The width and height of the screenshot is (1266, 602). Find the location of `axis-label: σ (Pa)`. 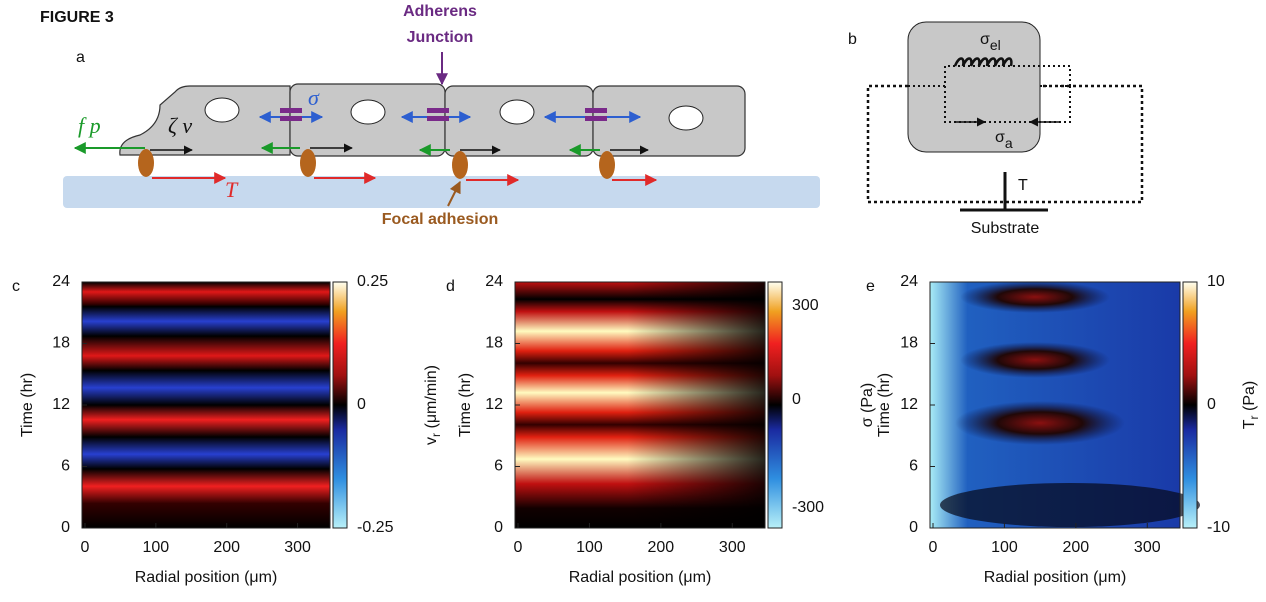

axis-label: σ (Pa) is located at coordinates (867, 405).